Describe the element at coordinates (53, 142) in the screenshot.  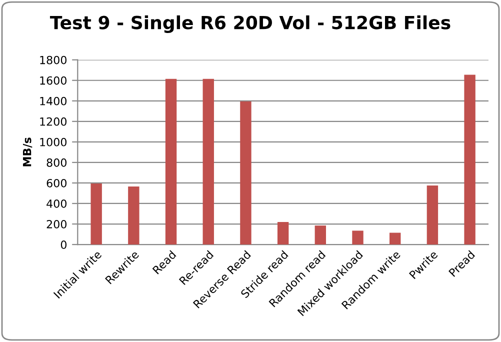
I see `y-tick-label: 1000` at that location.